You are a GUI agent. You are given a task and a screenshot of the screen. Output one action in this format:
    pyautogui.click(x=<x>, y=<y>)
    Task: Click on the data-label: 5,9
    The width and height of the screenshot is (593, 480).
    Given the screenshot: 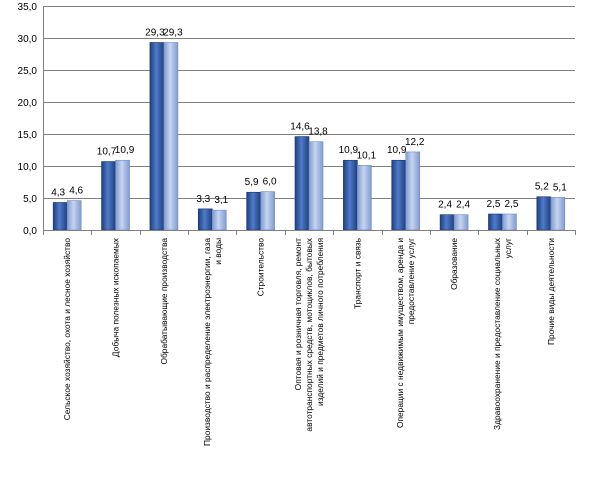 What is the action you would take?
    pyautogui.click(x=252, y=182)
    